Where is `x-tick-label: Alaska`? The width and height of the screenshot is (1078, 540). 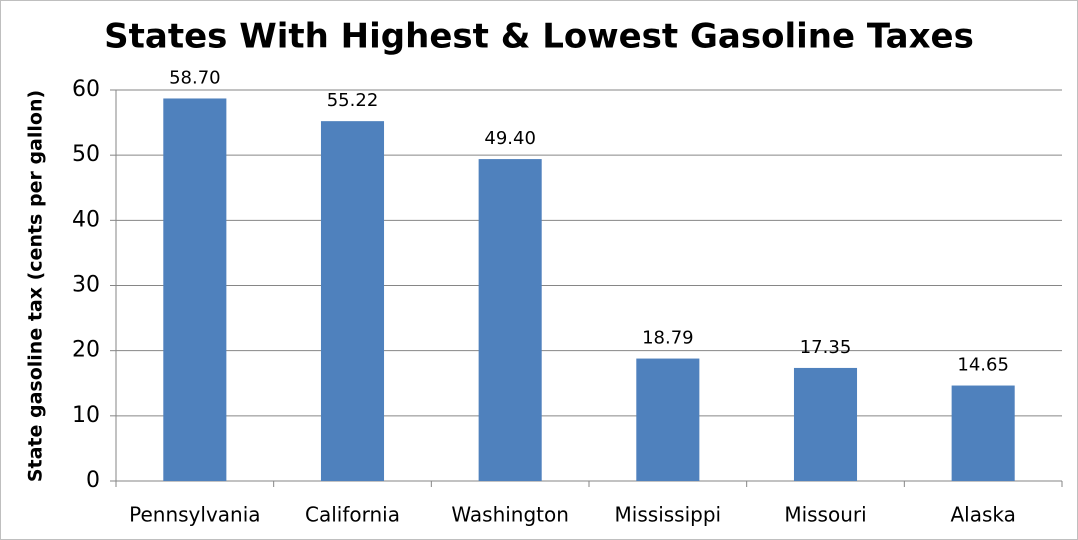
x-tick-label: Alaska is located at coordinates (982, 515).